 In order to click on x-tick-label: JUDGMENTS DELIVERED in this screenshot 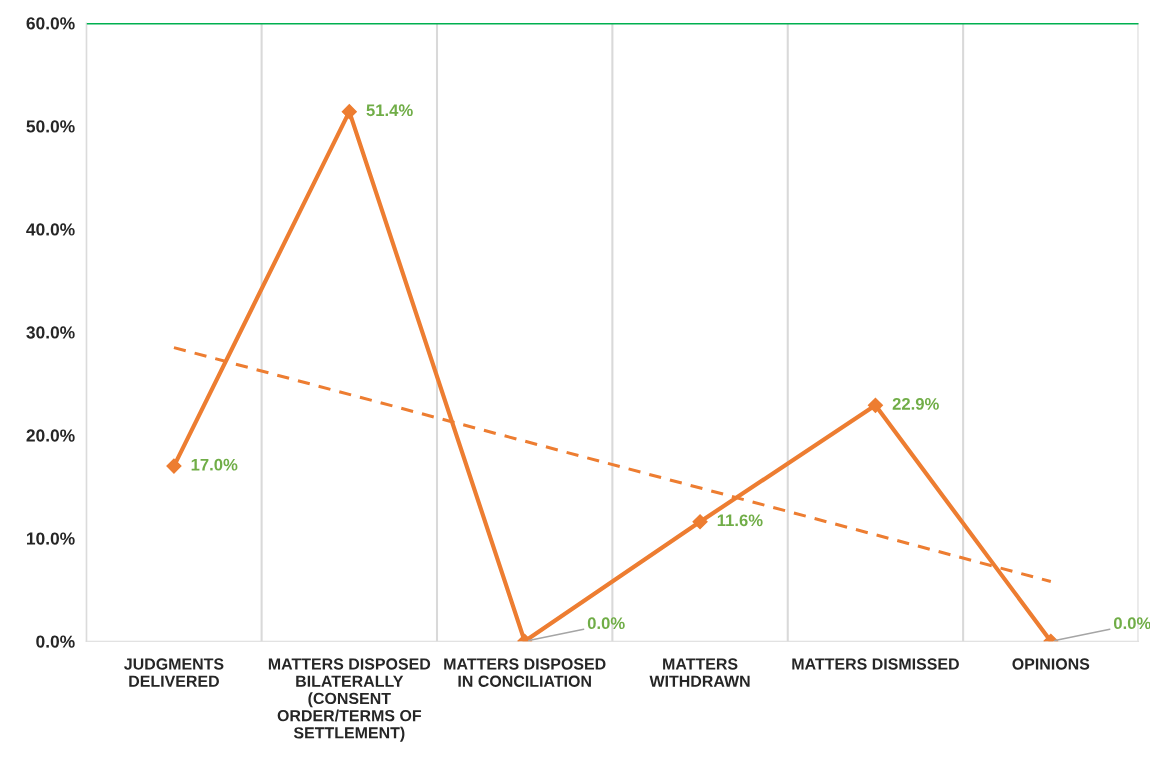, I will do `click(174, 672)`.